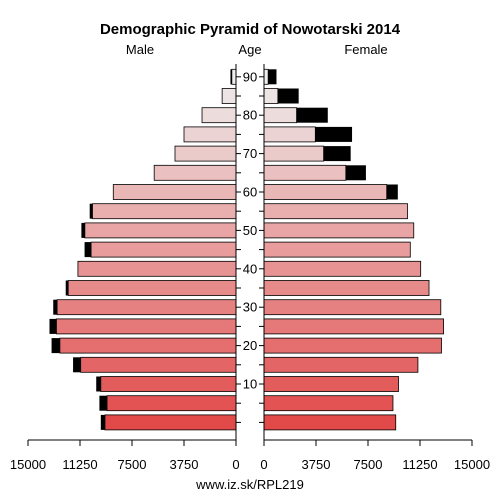 This screenshot has height=500, width=500. Describe the element at coordinates (249, 49) in the screenshot. I see `age-axis-label: Age` at that location.